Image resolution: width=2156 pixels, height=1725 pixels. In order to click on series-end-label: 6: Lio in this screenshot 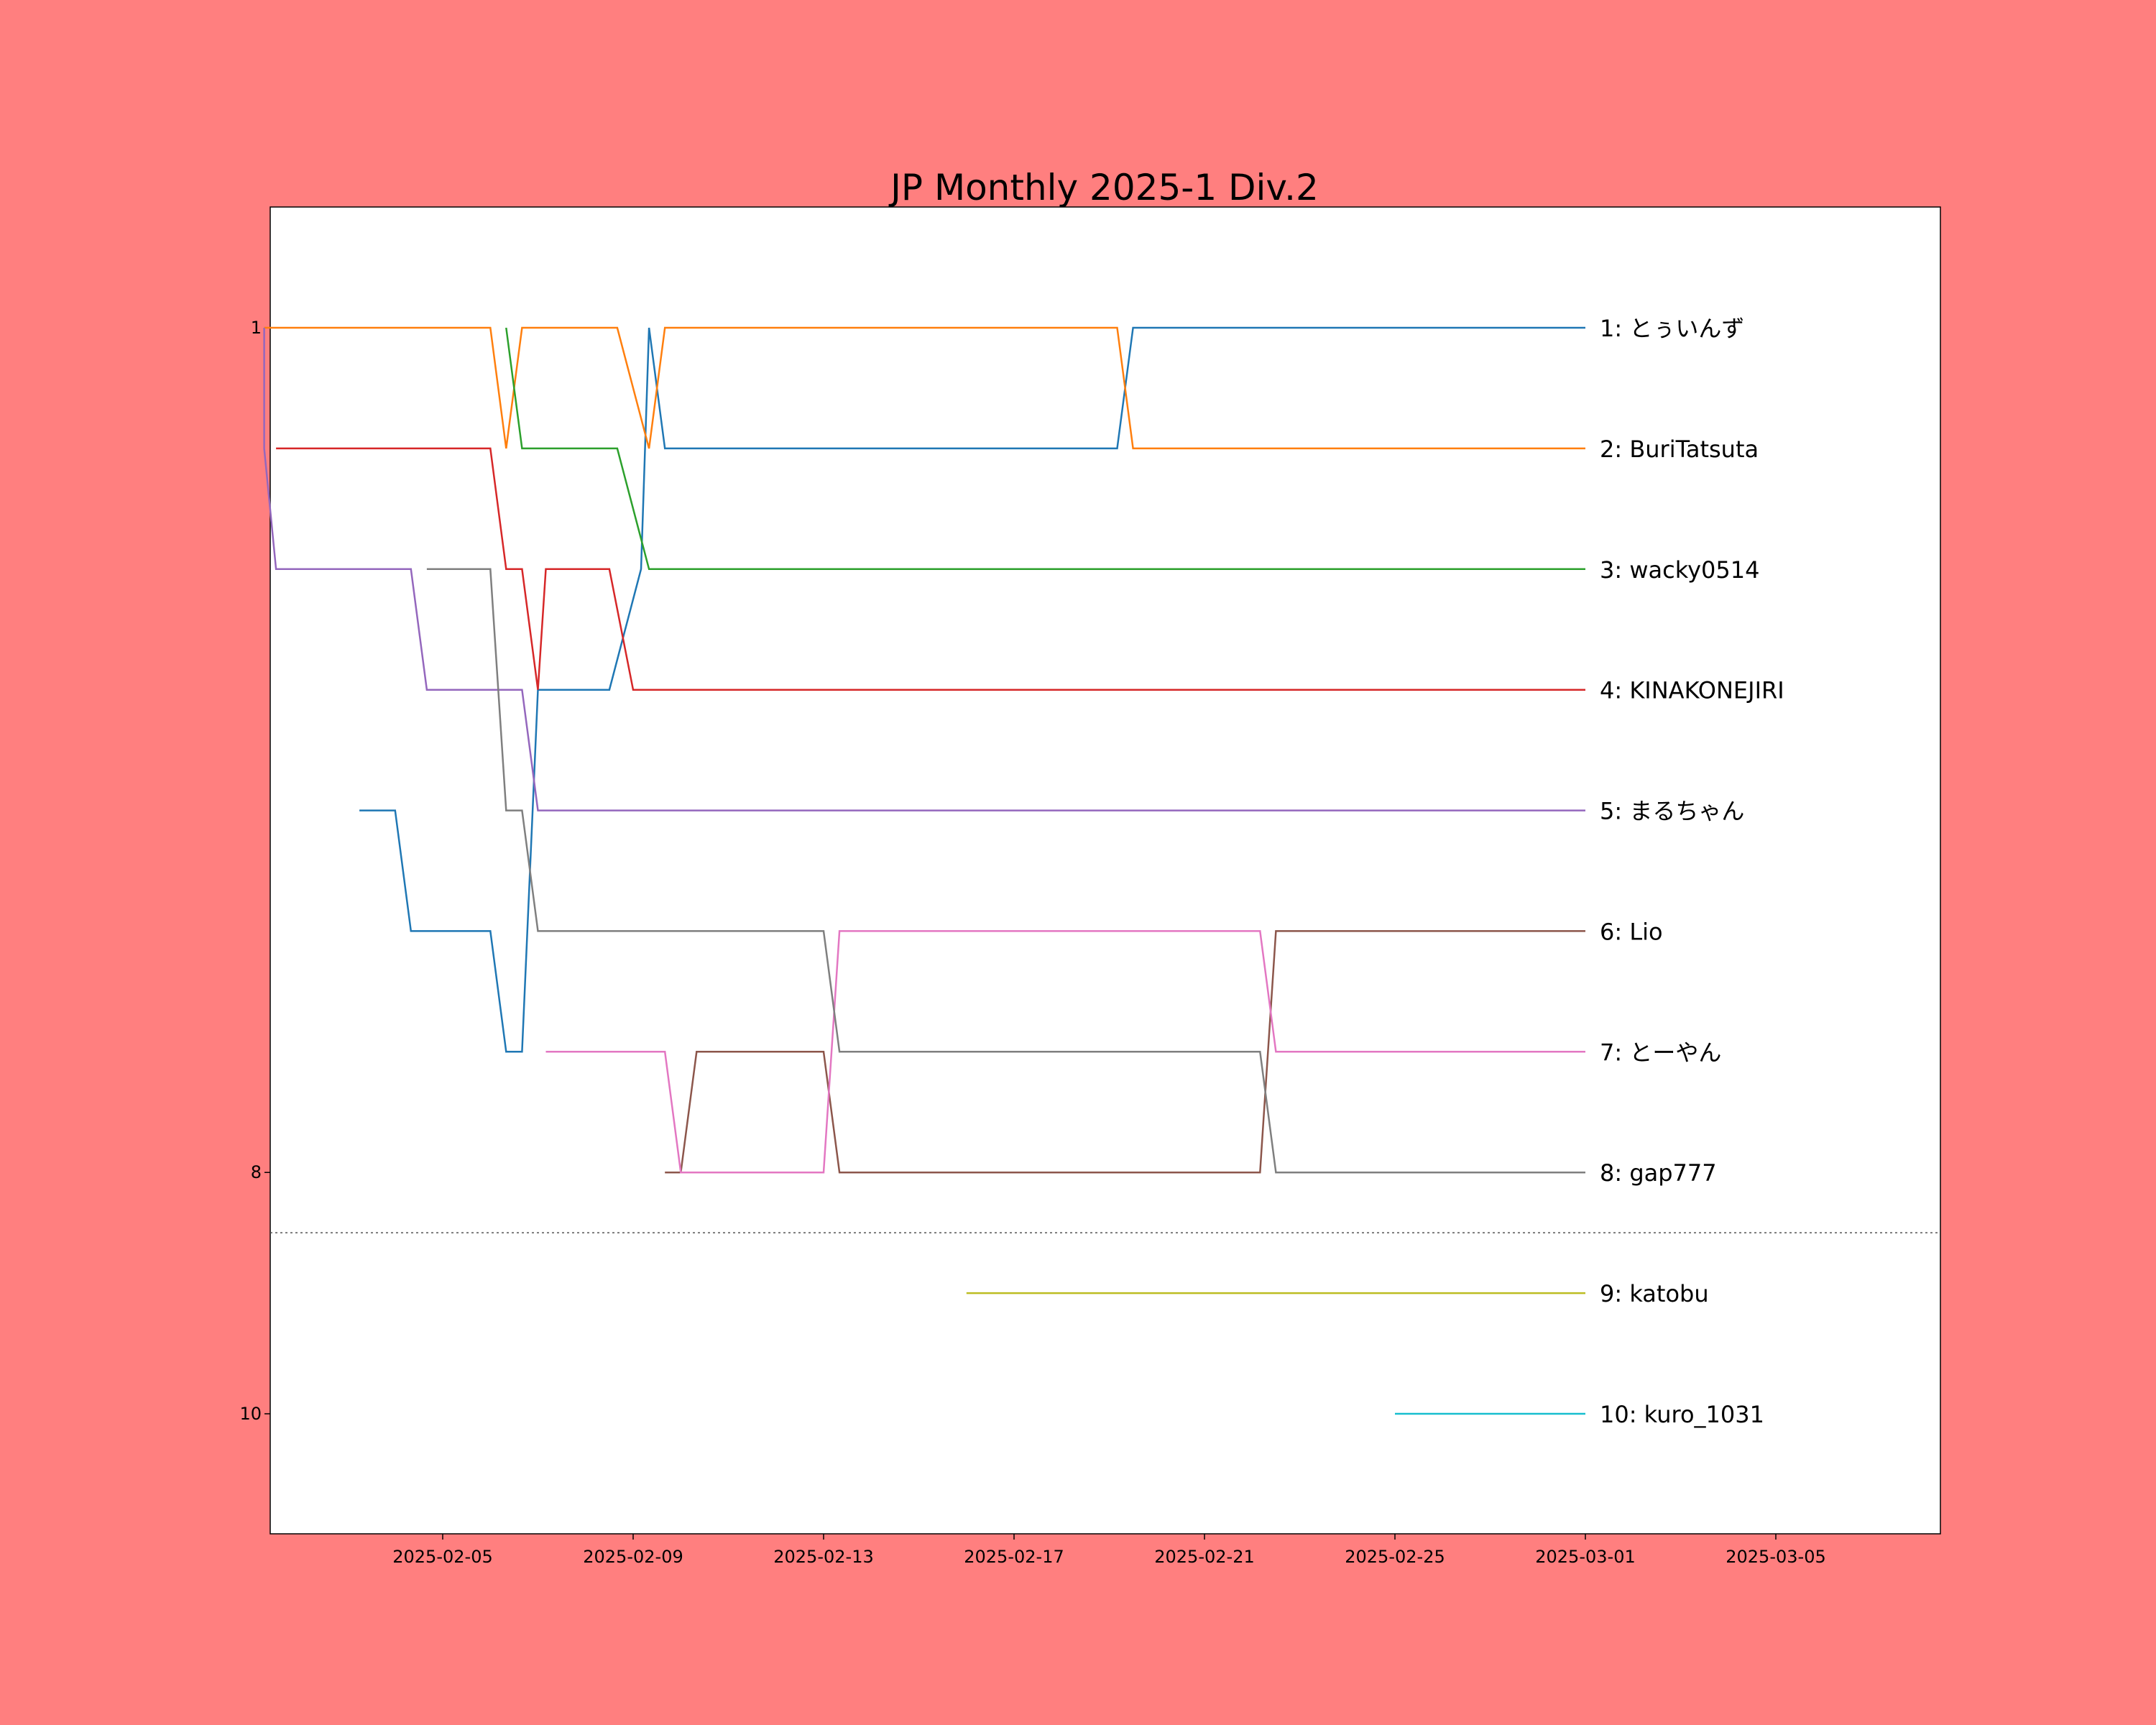, I will do `click(1632, 931)`.